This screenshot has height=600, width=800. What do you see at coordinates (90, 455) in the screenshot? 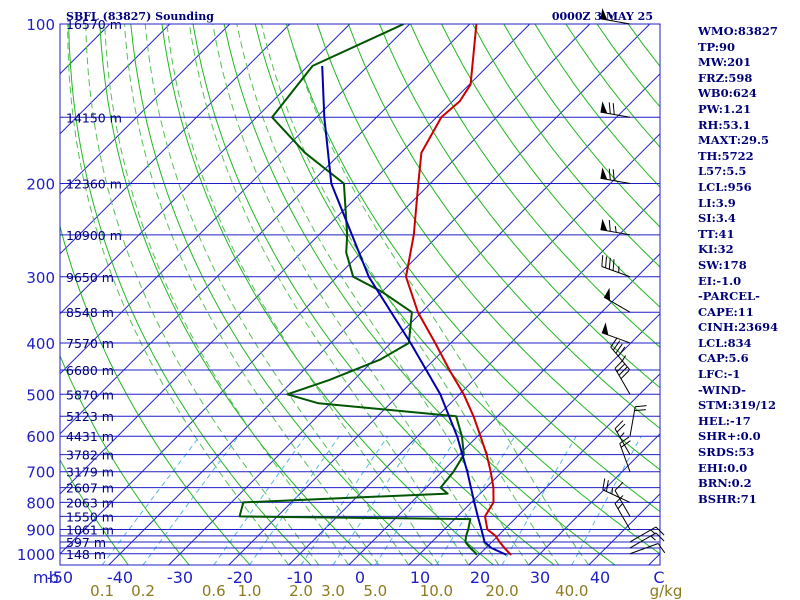
I see `height-label: 3782 m` at bounding box center [90, 455].